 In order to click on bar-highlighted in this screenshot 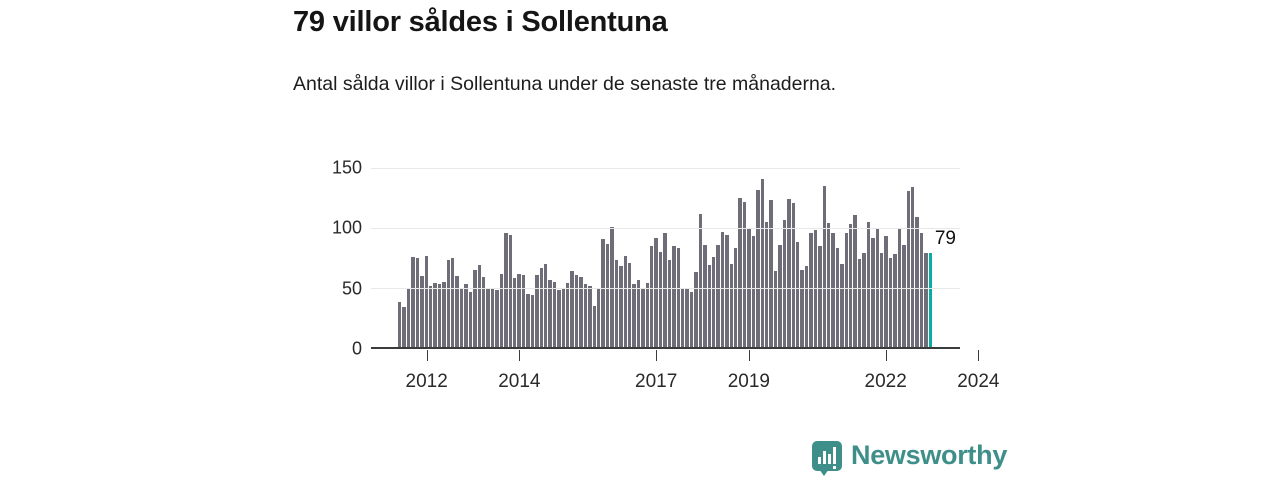, I will do `click(930, 300)`.